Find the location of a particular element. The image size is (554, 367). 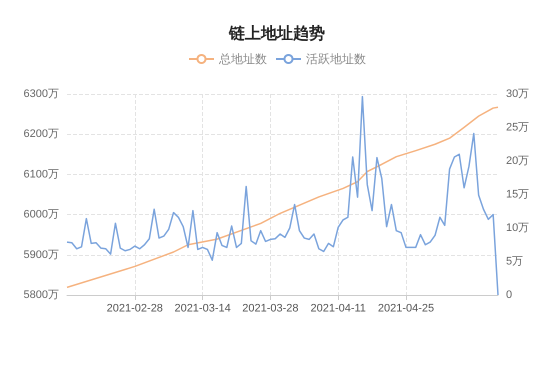

y2-tick-label: 20万 is located at coordinates (518, 161).